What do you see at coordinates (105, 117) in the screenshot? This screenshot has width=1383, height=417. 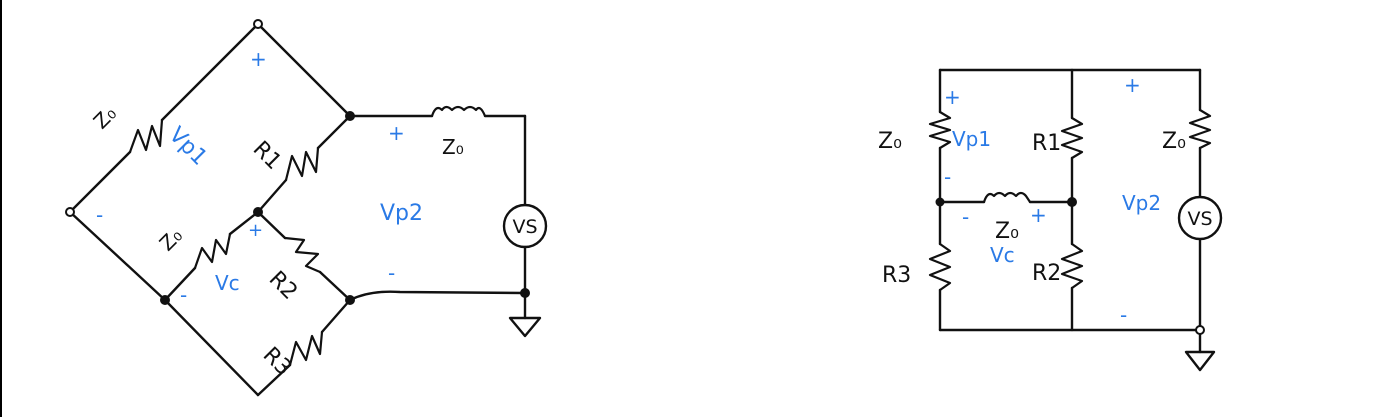 I see `z0-top-label: Z₀` at bounding box center [105, 117].